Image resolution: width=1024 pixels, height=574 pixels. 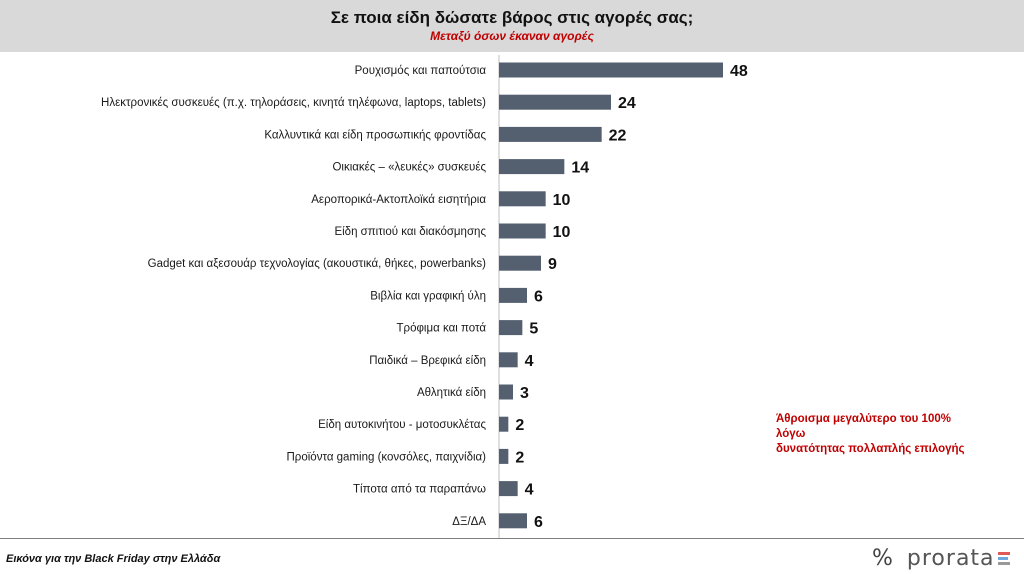 What do you see at coordinates (442, 329) in the screenshot?
I see `category-label: Τρόφιμα και ποτά` at bounding box center [442, 329].